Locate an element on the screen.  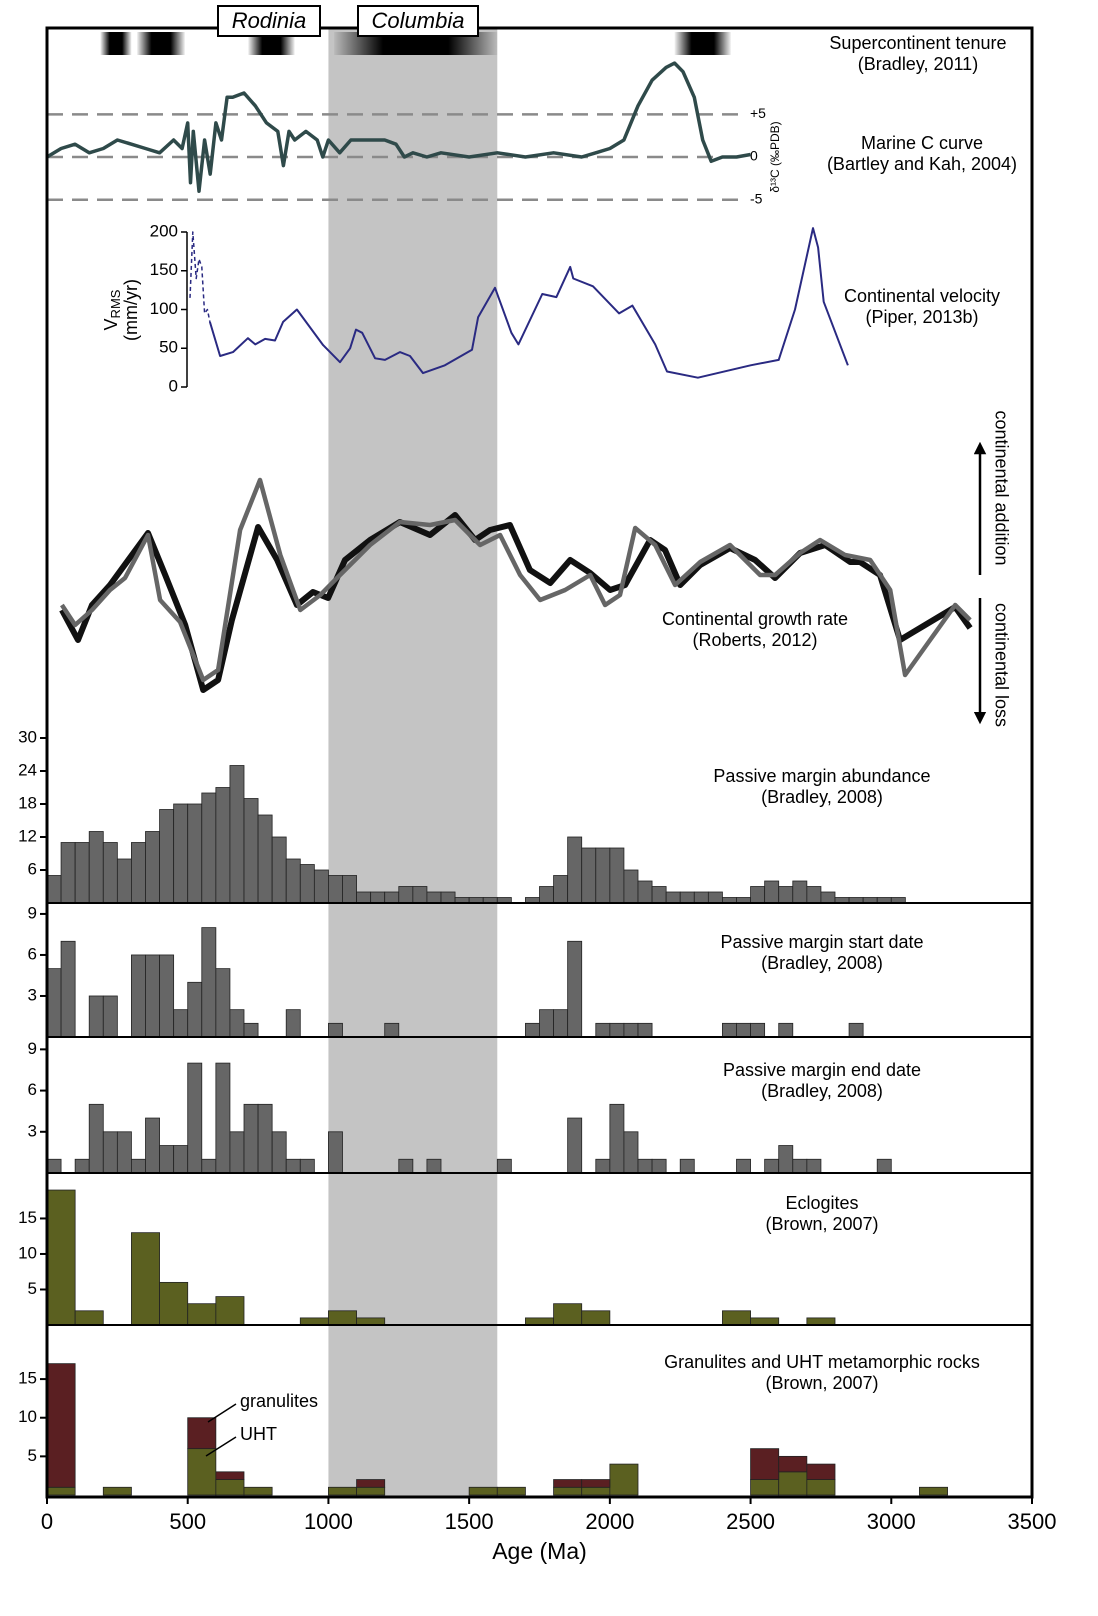
x-axis-label: Age (Ma) is located at coordinates (539, 1551).